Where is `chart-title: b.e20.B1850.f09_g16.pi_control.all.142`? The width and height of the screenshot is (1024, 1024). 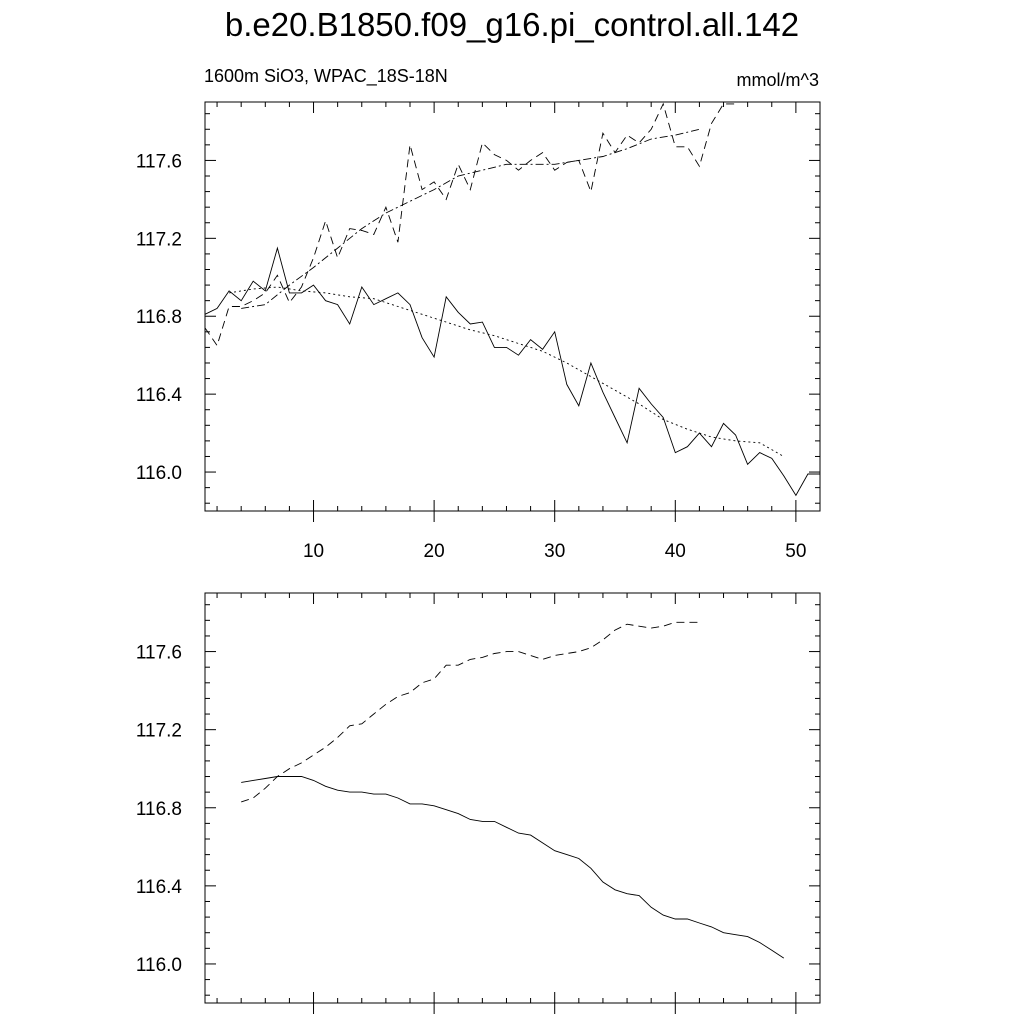 chart-title: b.e20.B1850.f09_g16.pi_control.all.142 is located at coordinates (512, 24).